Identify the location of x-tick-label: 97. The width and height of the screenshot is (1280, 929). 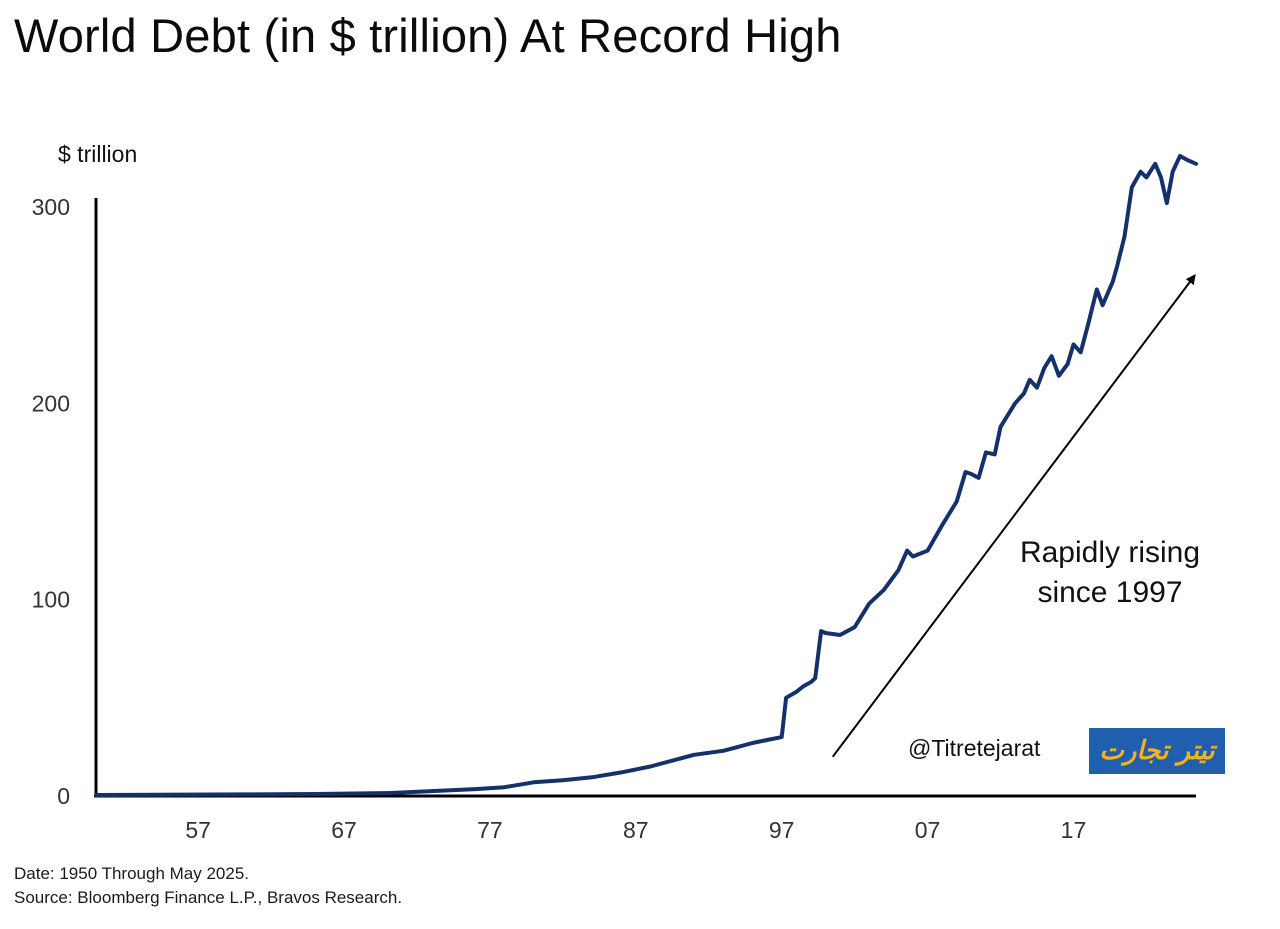
(782, 830).